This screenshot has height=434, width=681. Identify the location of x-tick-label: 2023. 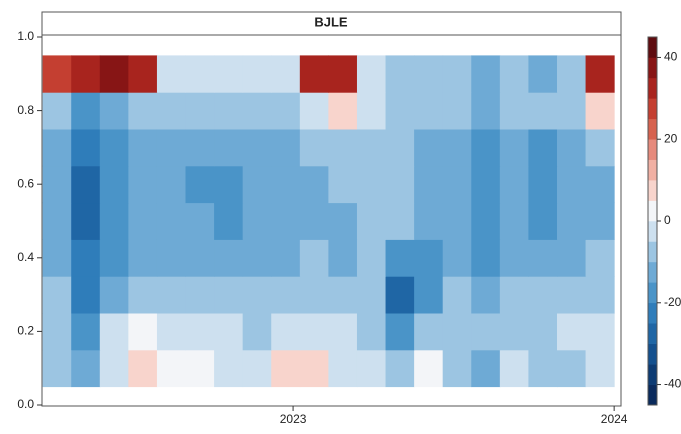
(293, 419).